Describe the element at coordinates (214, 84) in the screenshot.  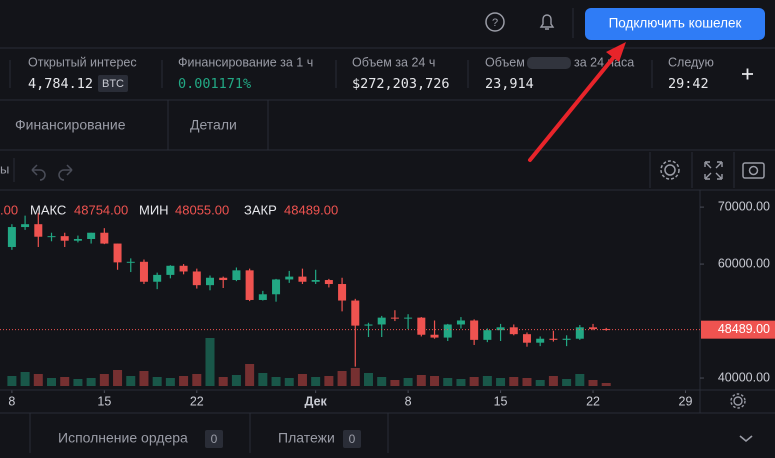
I see `stat-value: 0.001171%` at that location.